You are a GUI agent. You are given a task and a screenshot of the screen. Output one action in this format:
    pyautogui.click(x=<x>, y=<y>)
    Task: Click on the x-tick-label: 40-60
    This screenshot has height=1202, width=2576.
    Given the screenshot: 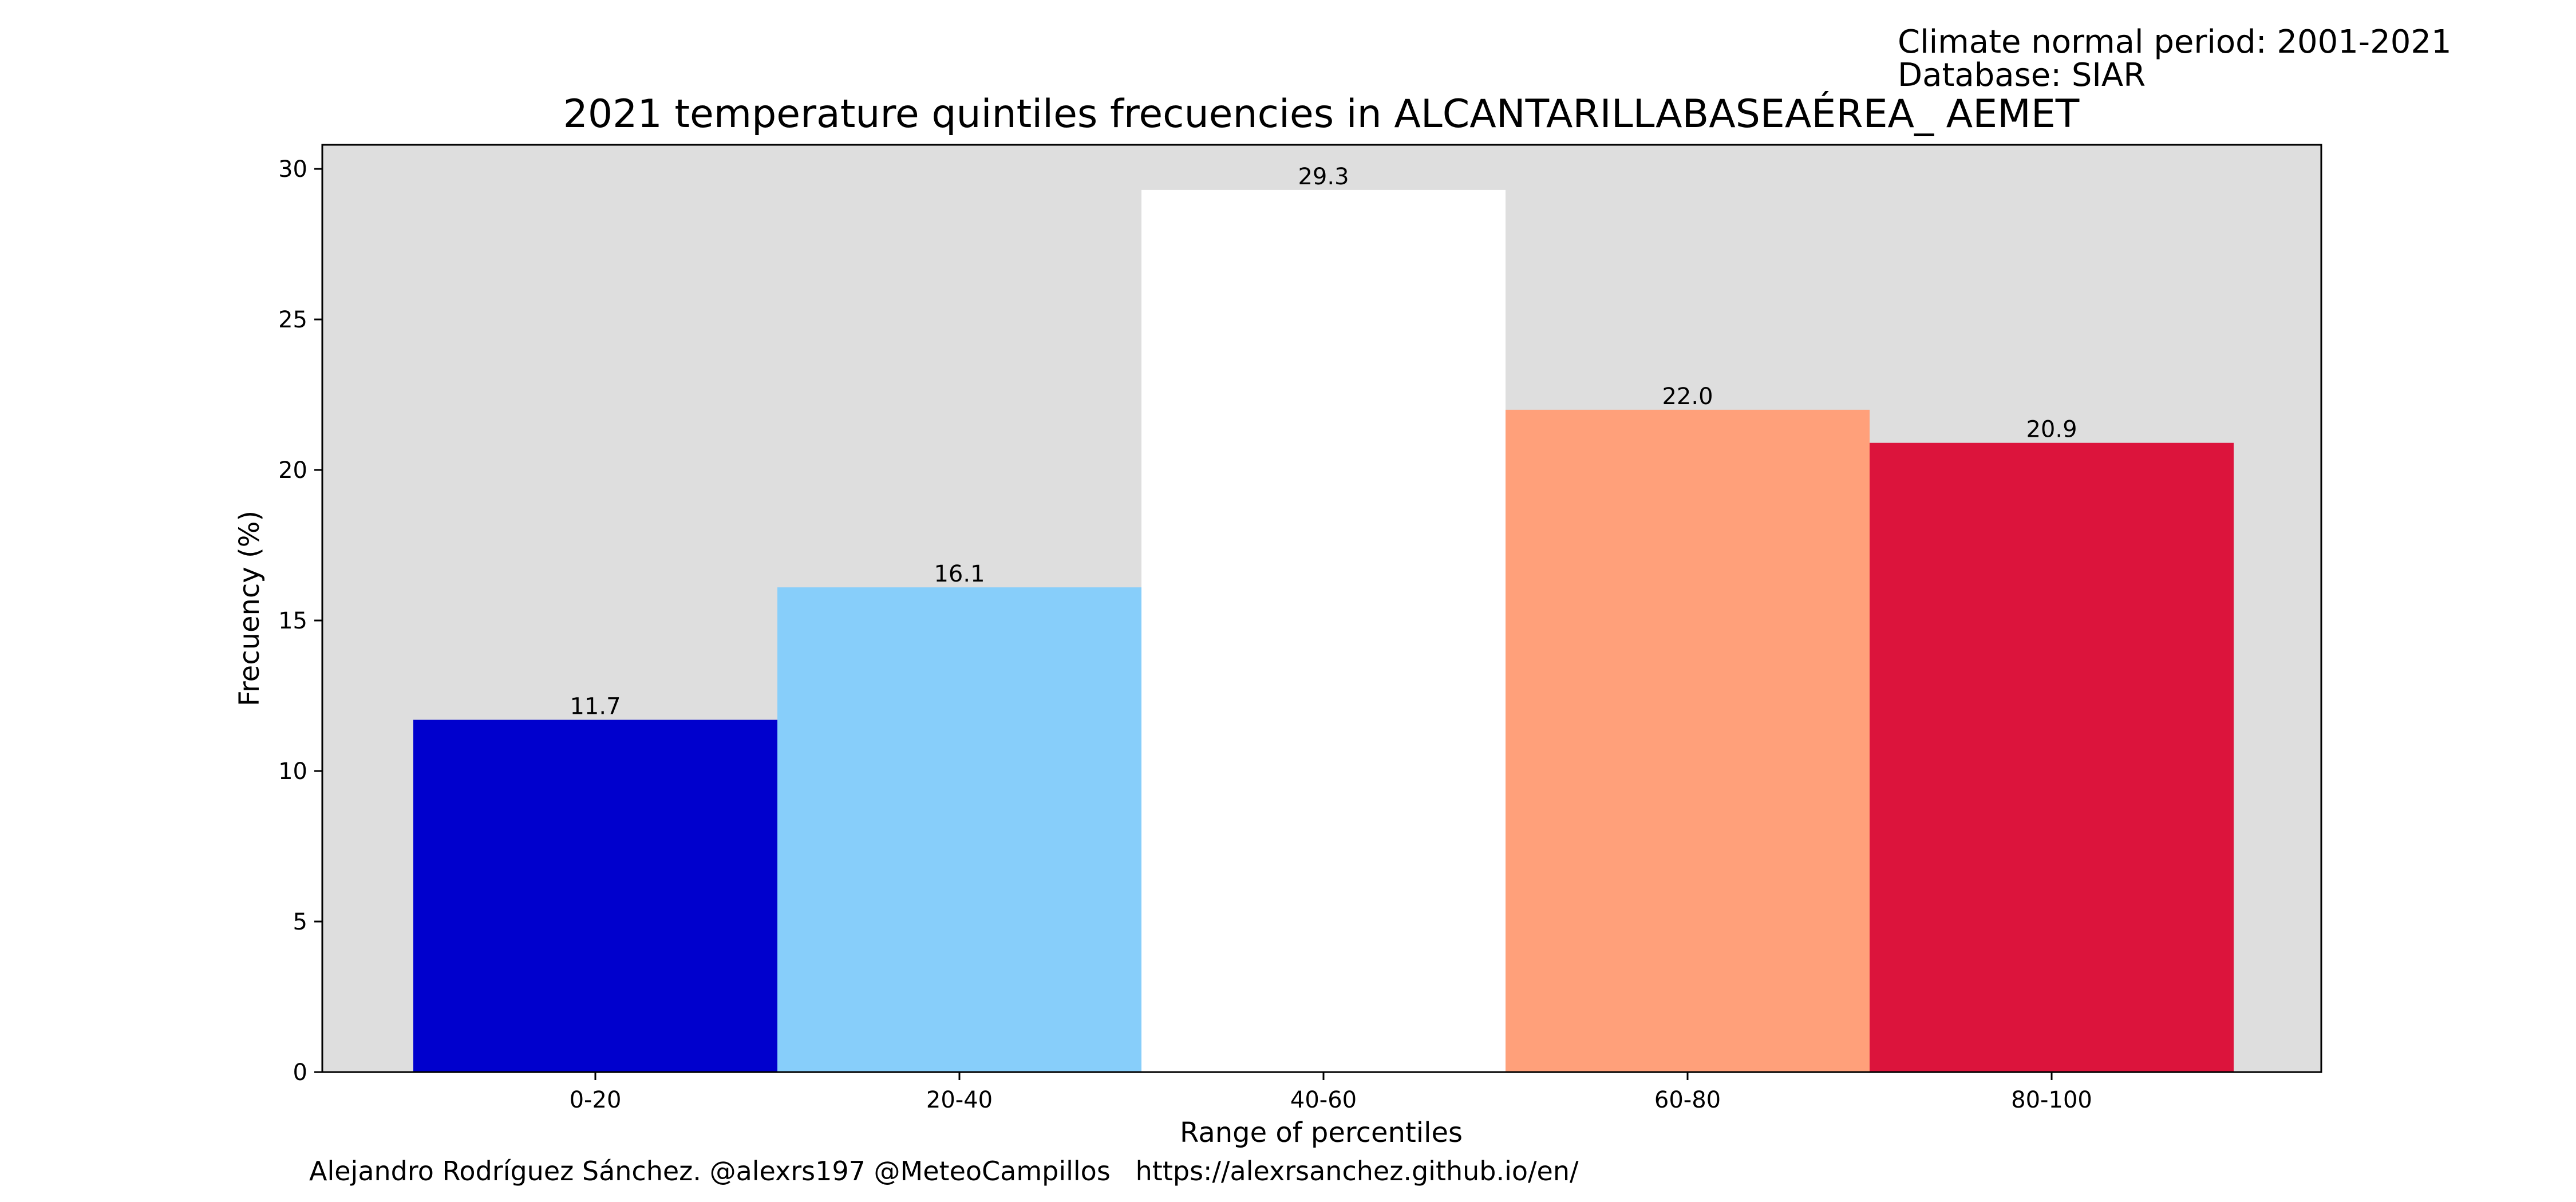 What is the action you would take?
    pyautogui.click(x=1323, y=1100)
    